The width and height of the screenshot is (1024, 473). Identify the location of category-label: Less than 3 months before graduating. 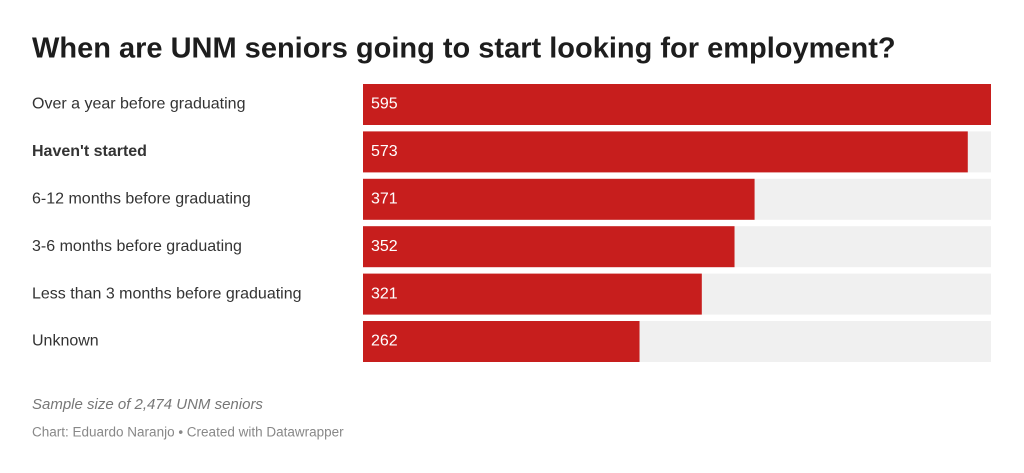
(167, 293).